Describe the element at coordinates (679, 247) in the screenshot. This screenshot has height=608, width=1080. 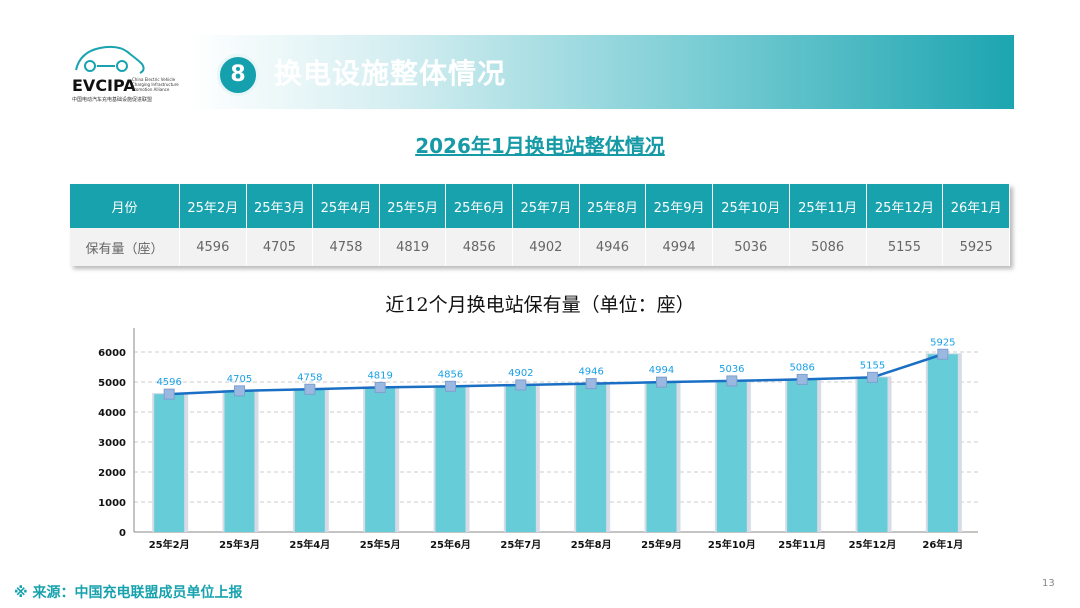
I see `table-cell: 4994` at that location.